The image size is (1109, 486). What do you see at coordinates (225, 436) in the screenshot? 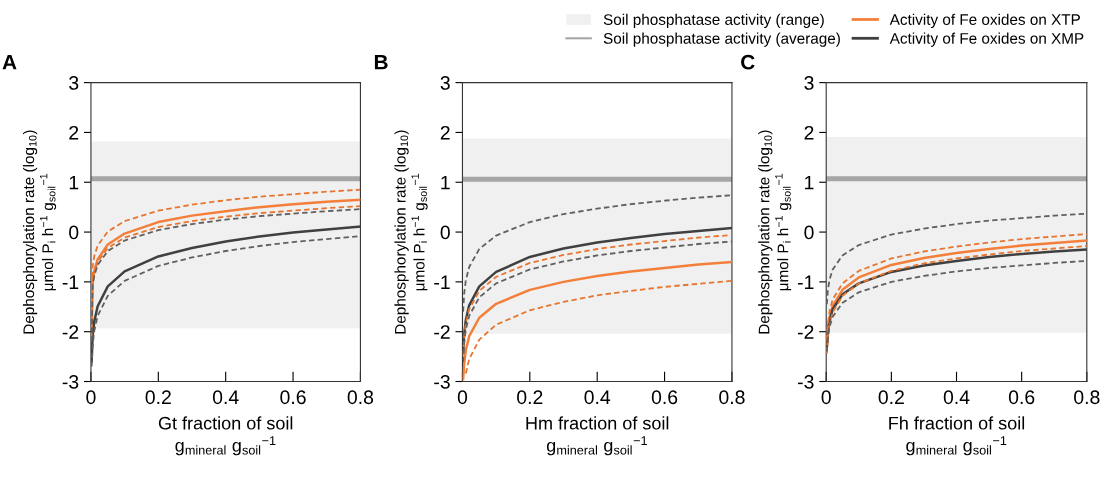
I see `x-axis-title: Gt fraction of soil g$_{mineral}$ g$_{soil}$$^{−1}$` at bounding box center [225, 436].